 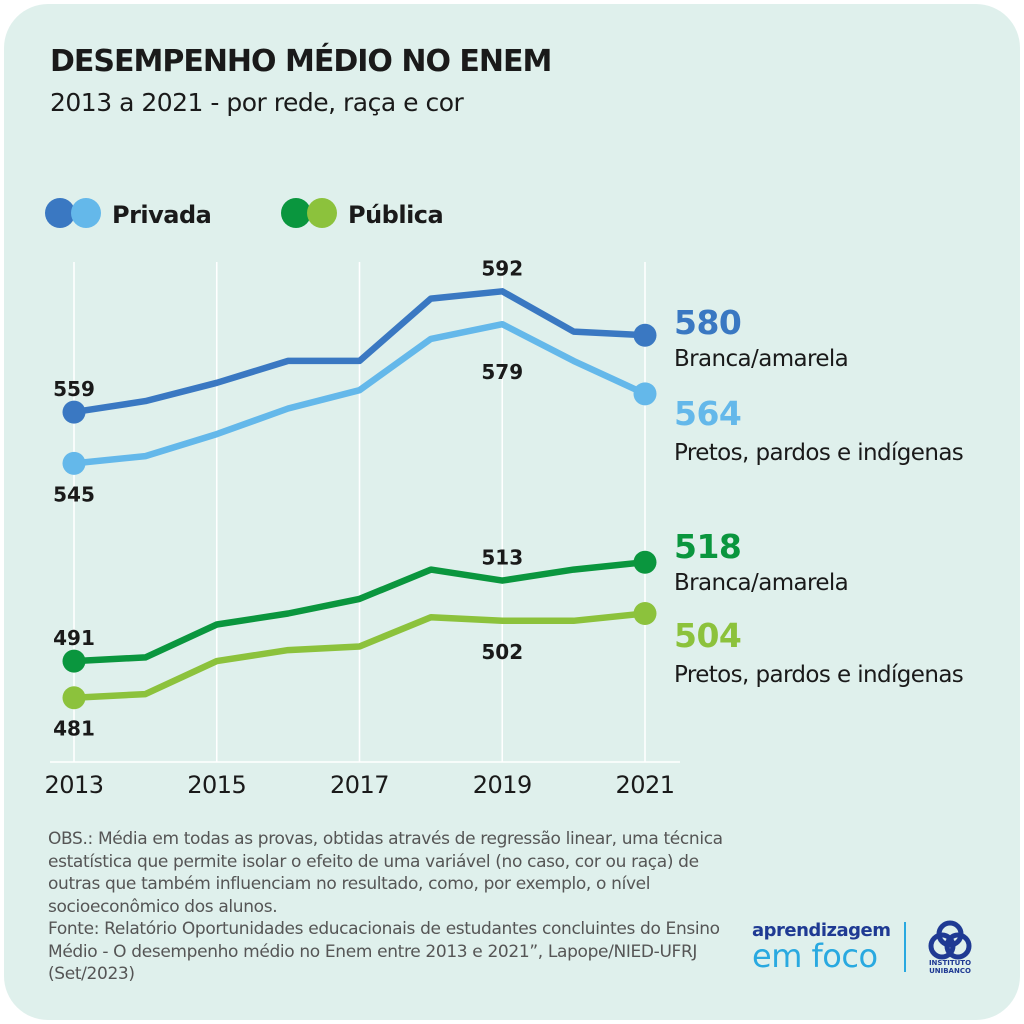 What do you see at coordinates (73, 785) in the screenshot?
I see `x-tick-label: 2013` at bounding box center [73, 785].